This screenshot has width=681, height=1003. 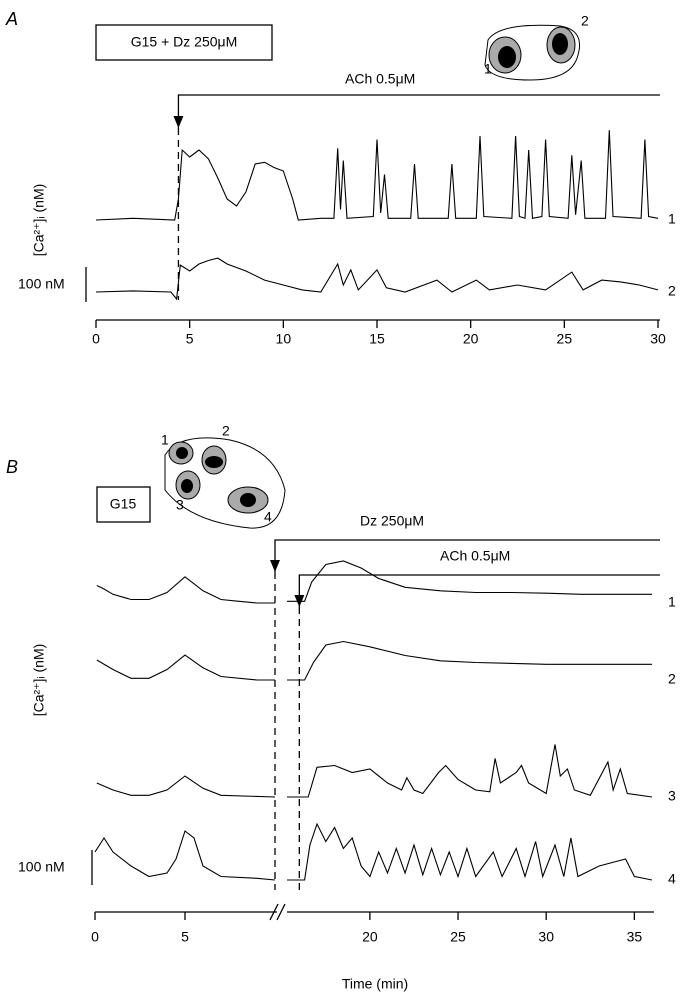 I want to click on trace-label: 4, so click(x=672, y=879).